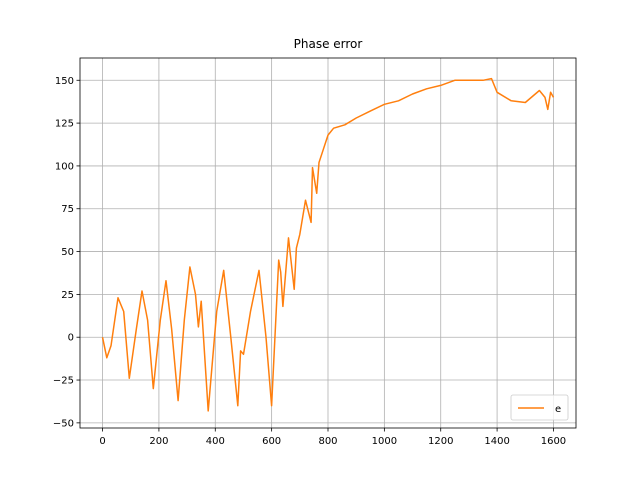 This screenshot has height=480, width=640. Describe the element at coordinates (384, 441) in the screenshot. I see `x-tick-label: 1000` at that location.